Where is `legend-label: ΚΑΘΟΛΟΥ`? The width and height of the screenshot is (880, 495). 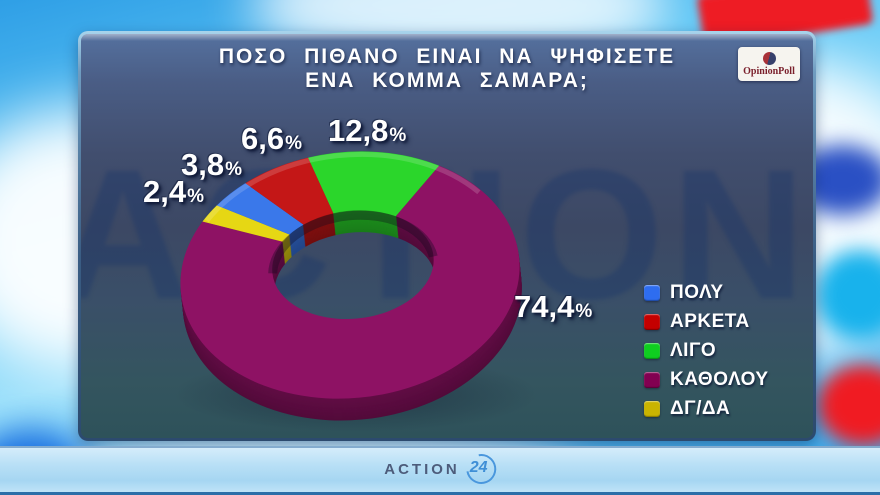 legend-label: ΚΑΘΟΛΟΥ is located at coordinates (719, 379).